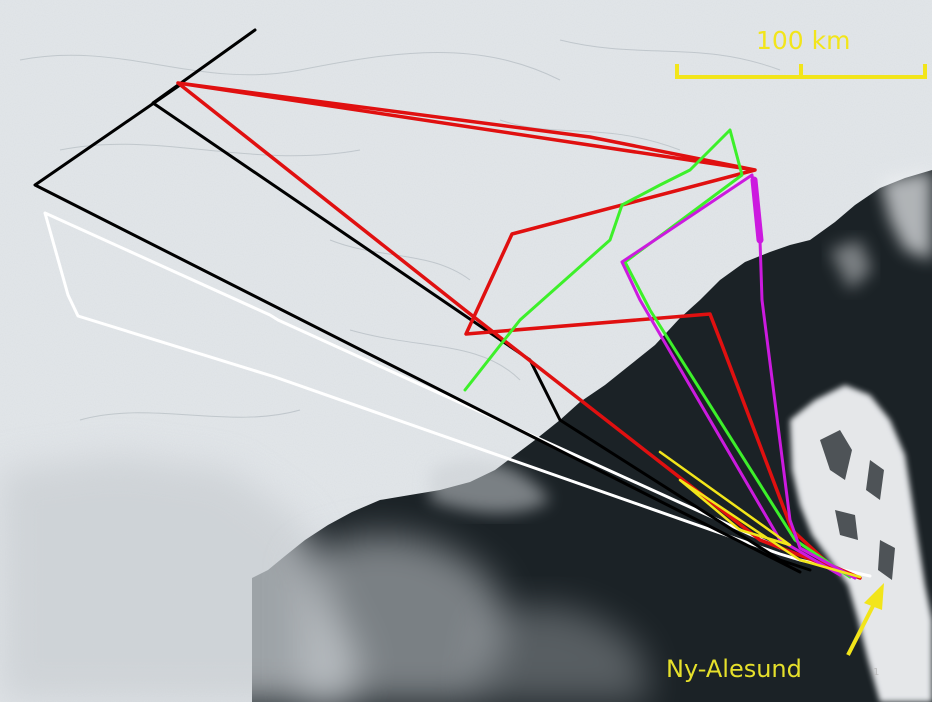 The height and width of the screenshot is (702, 932). I want to click on location-arrow, so click(865, 619).